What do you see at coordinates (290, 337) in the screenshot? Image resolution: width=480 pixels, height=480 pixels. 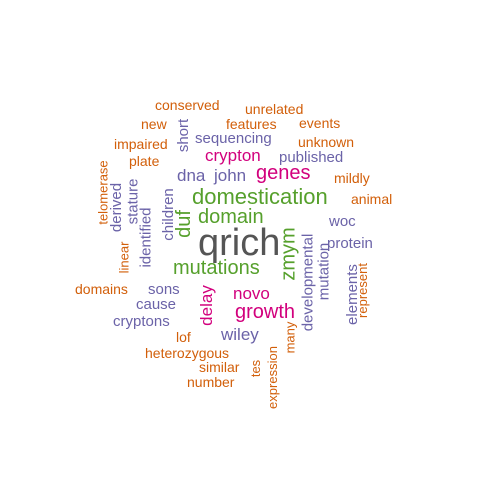 I see `word-many: many` at bounding box center [290, 337].